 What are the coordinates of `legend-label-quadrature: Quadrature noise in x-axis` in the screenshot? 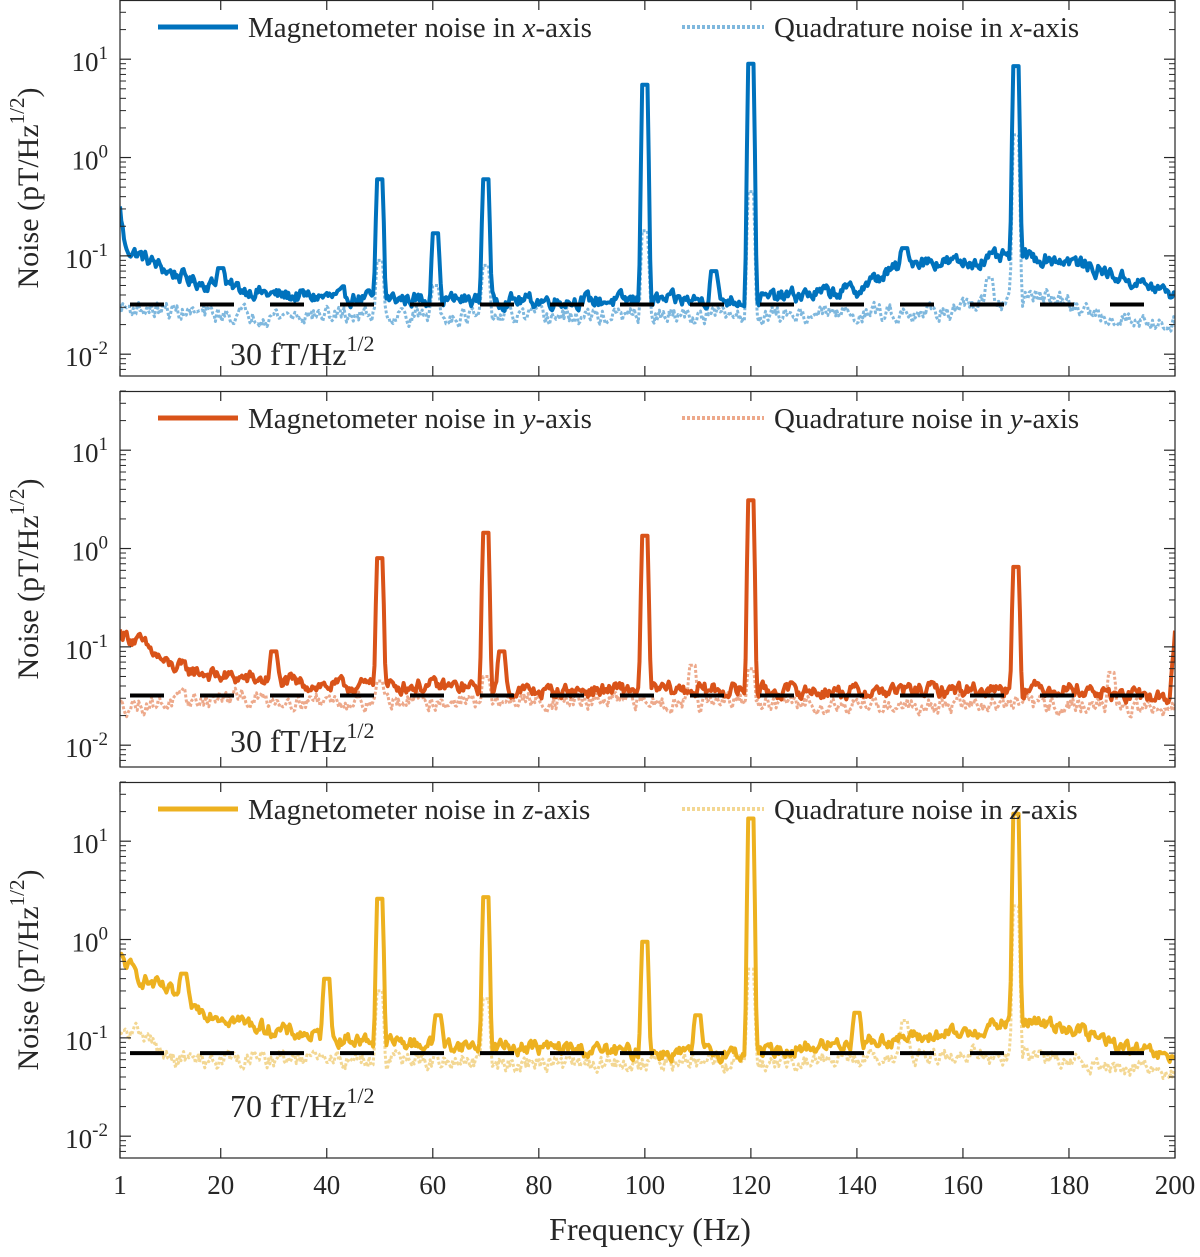 It's located at (926, 28).